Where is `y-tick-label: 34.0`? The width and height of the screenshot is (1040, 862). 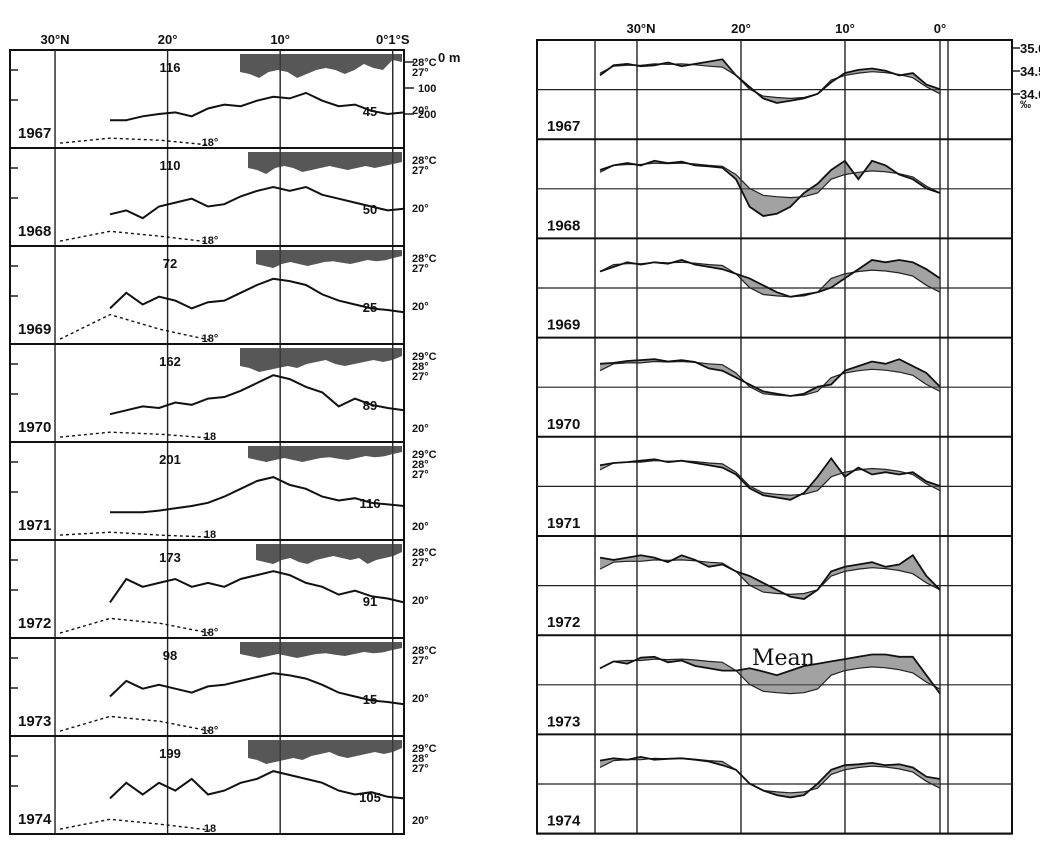 y-tick-label: 34.0 is located at coordinates (1030, 94).